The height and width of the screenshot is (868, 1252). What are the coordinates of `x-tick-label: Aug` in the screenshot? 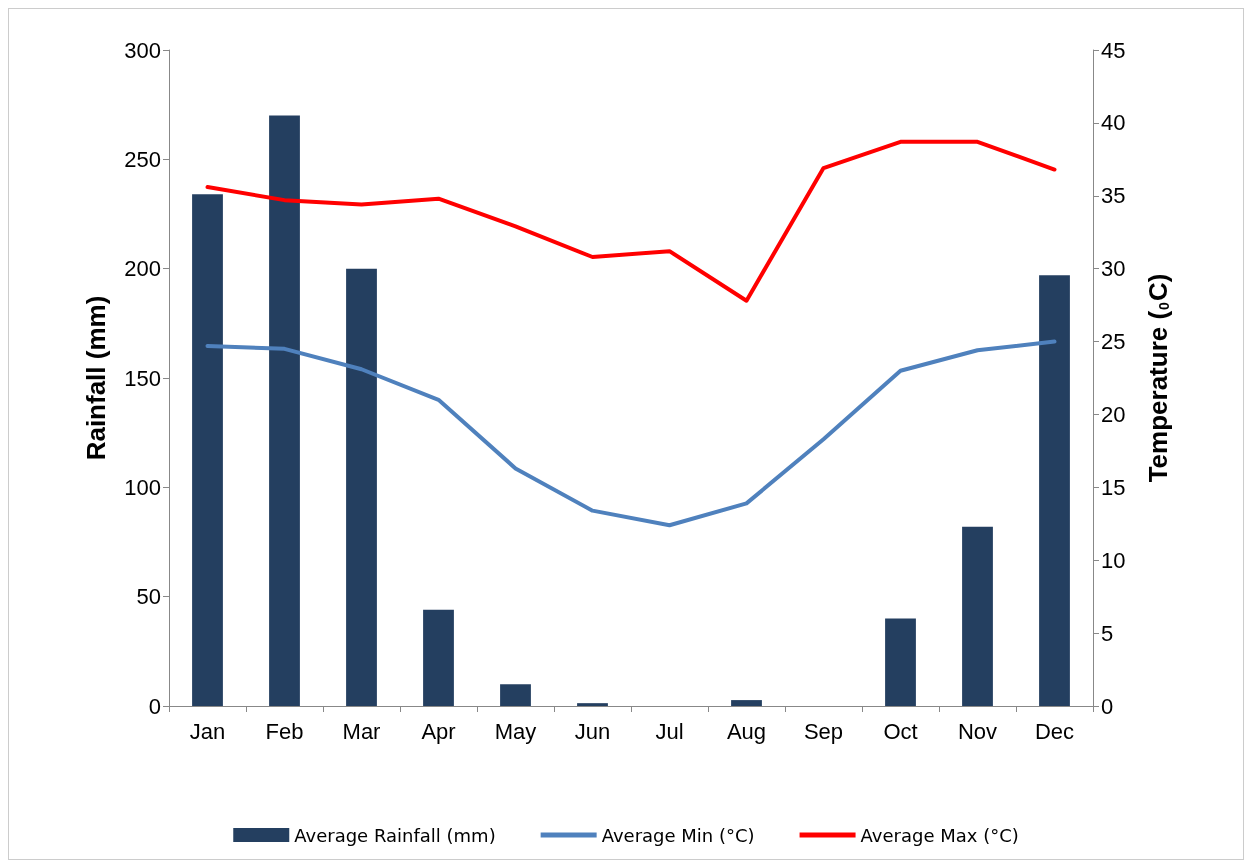 It's located at (746, 731).